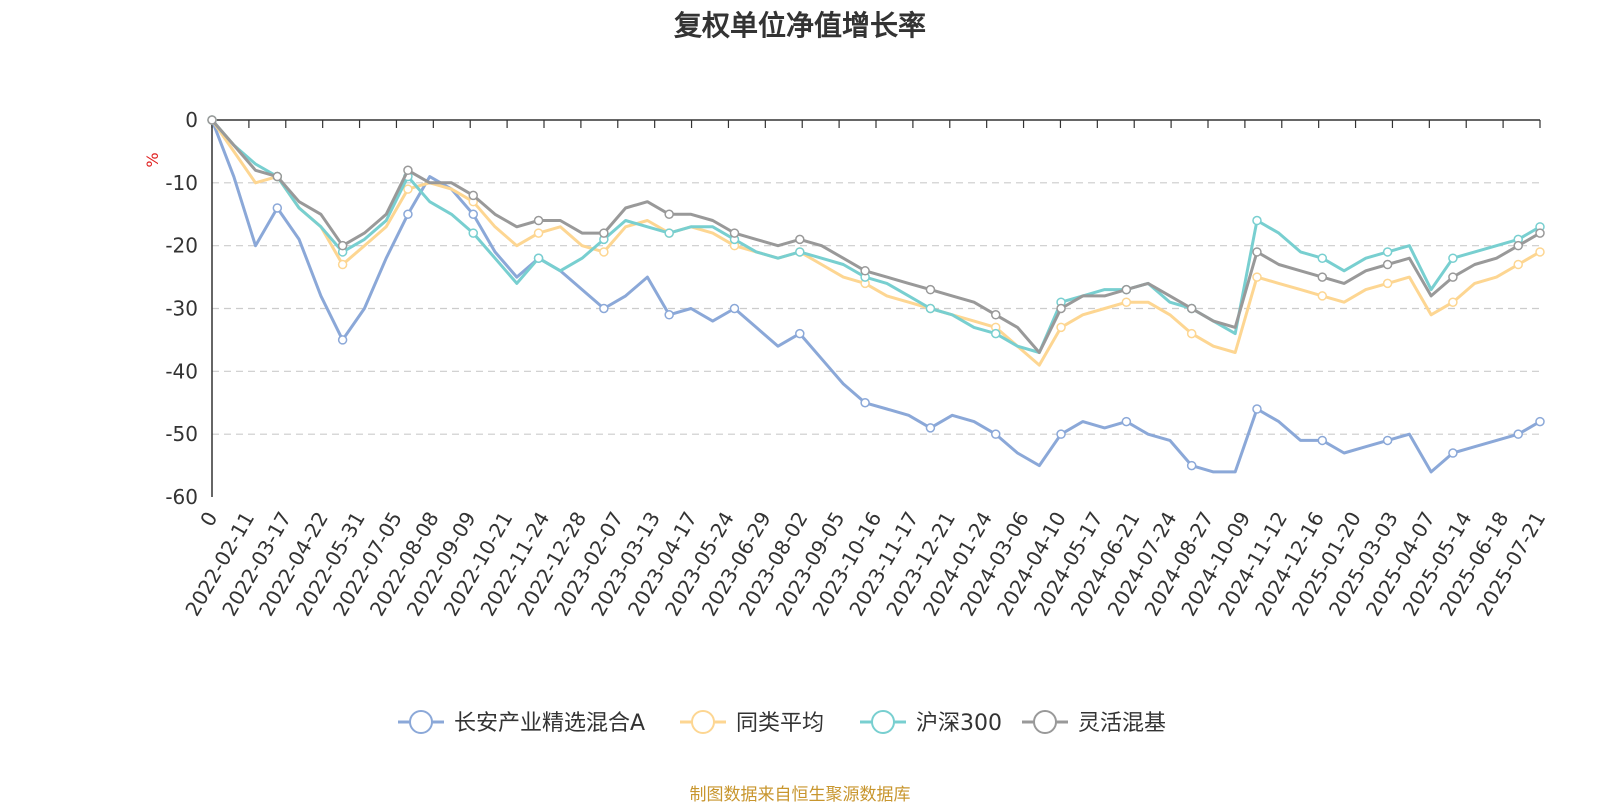 The image size is (1600, 805). What do you see at coordinates (181, 246) in the screenshot?
I see `y-tick-label: -20` at bounding box center [181, 246].